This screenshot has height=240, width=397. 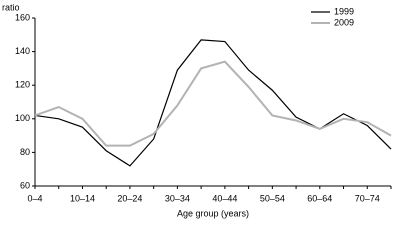 I want to click on legend-label: 1999, so click(x=344, y=11).